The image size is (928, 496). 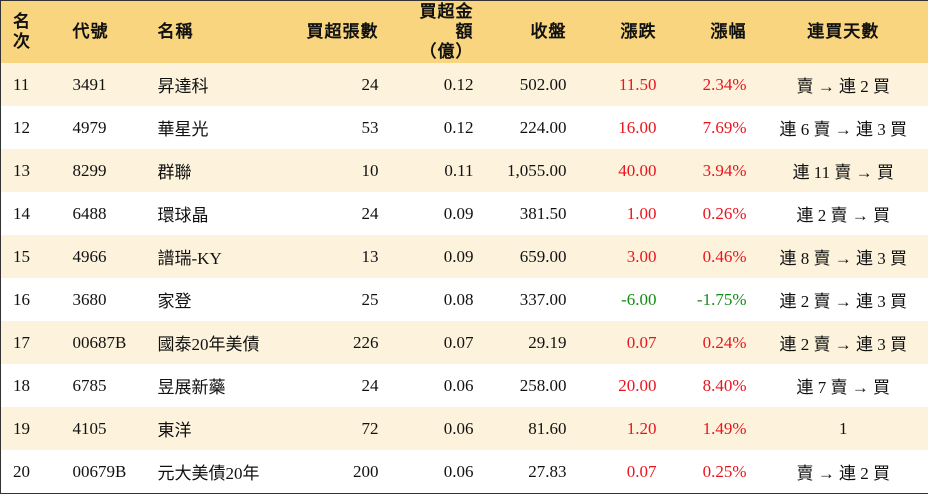 I want to click on table-cell: 53, so click(x=338, y=127).